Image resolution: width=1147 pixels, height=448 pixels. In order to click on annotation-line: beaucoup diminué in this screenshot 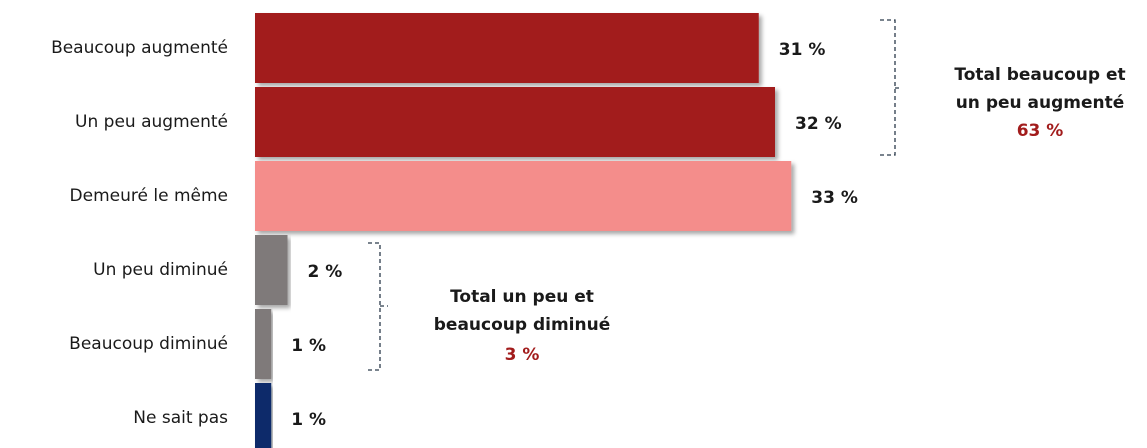, I will do `click(522, 325)`.